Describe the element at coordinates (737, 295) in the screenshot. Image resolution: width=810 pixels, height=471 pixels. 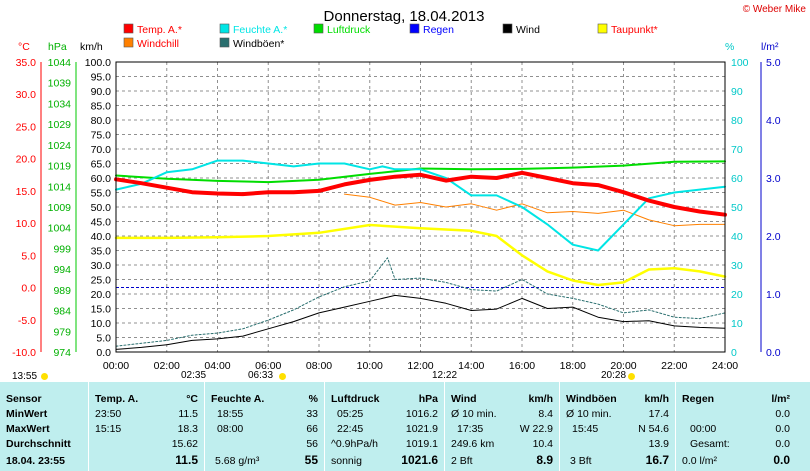
I see `humidity-tick-label: 20` at that location.